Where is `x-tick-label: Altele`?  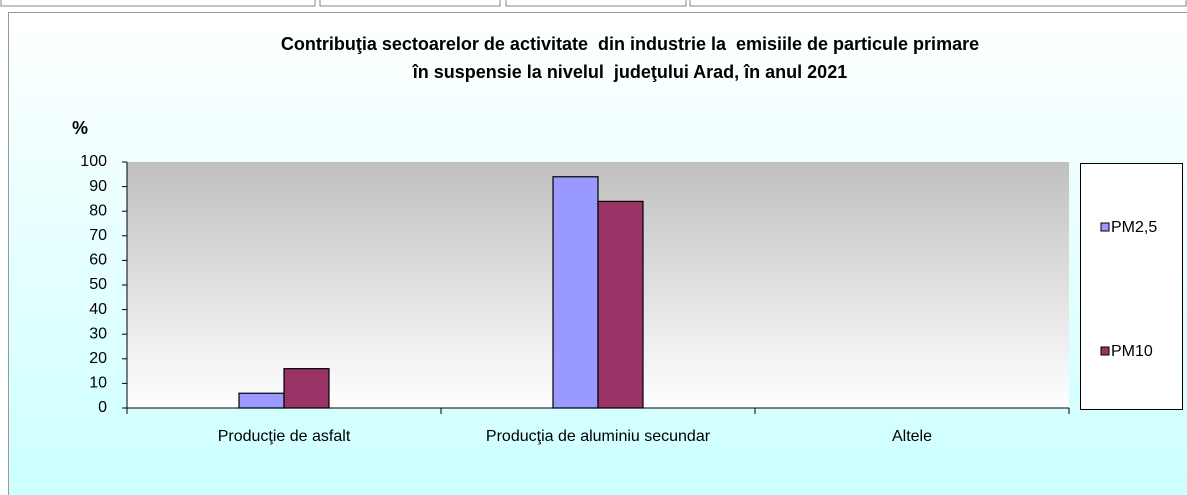
x-tick-label: Altele is located at coordinates (912, 436).